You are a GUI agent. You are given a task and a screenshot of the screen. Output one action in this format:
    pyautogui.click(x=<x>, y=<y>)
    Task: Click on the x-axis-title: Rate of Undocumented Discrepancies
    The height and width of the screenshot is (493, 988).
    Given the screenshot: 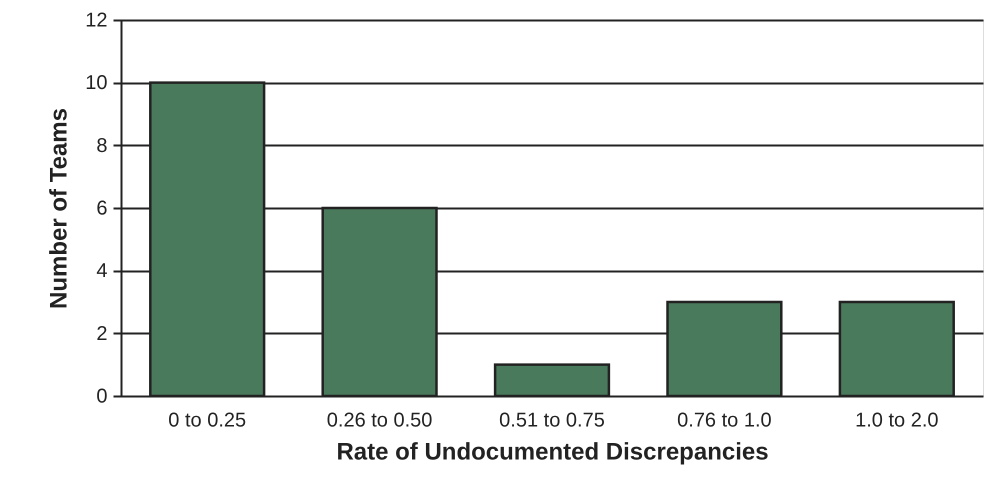 What is the action you would take?
    pyautogui.click(x=552, y=452)
    